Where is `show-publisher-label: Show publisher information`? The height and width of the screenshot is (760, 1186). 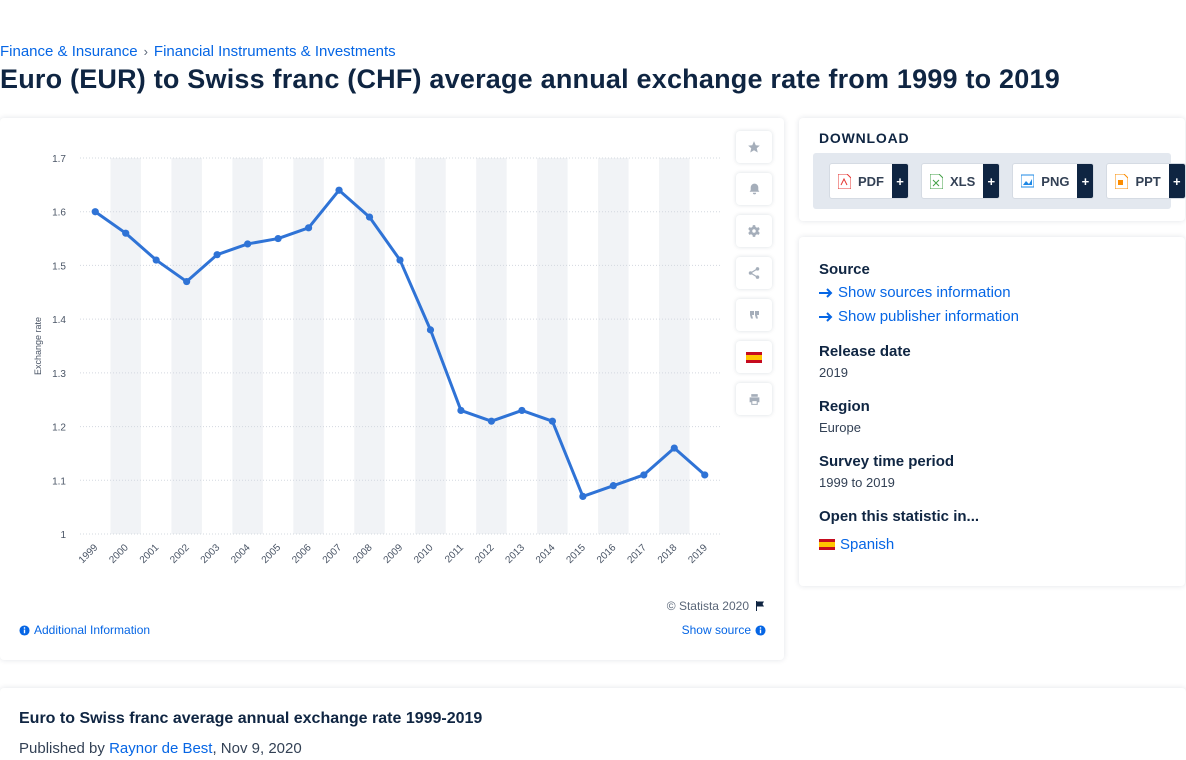
show-publisher-label: Show publisher information is located at coordinates (928, 316).